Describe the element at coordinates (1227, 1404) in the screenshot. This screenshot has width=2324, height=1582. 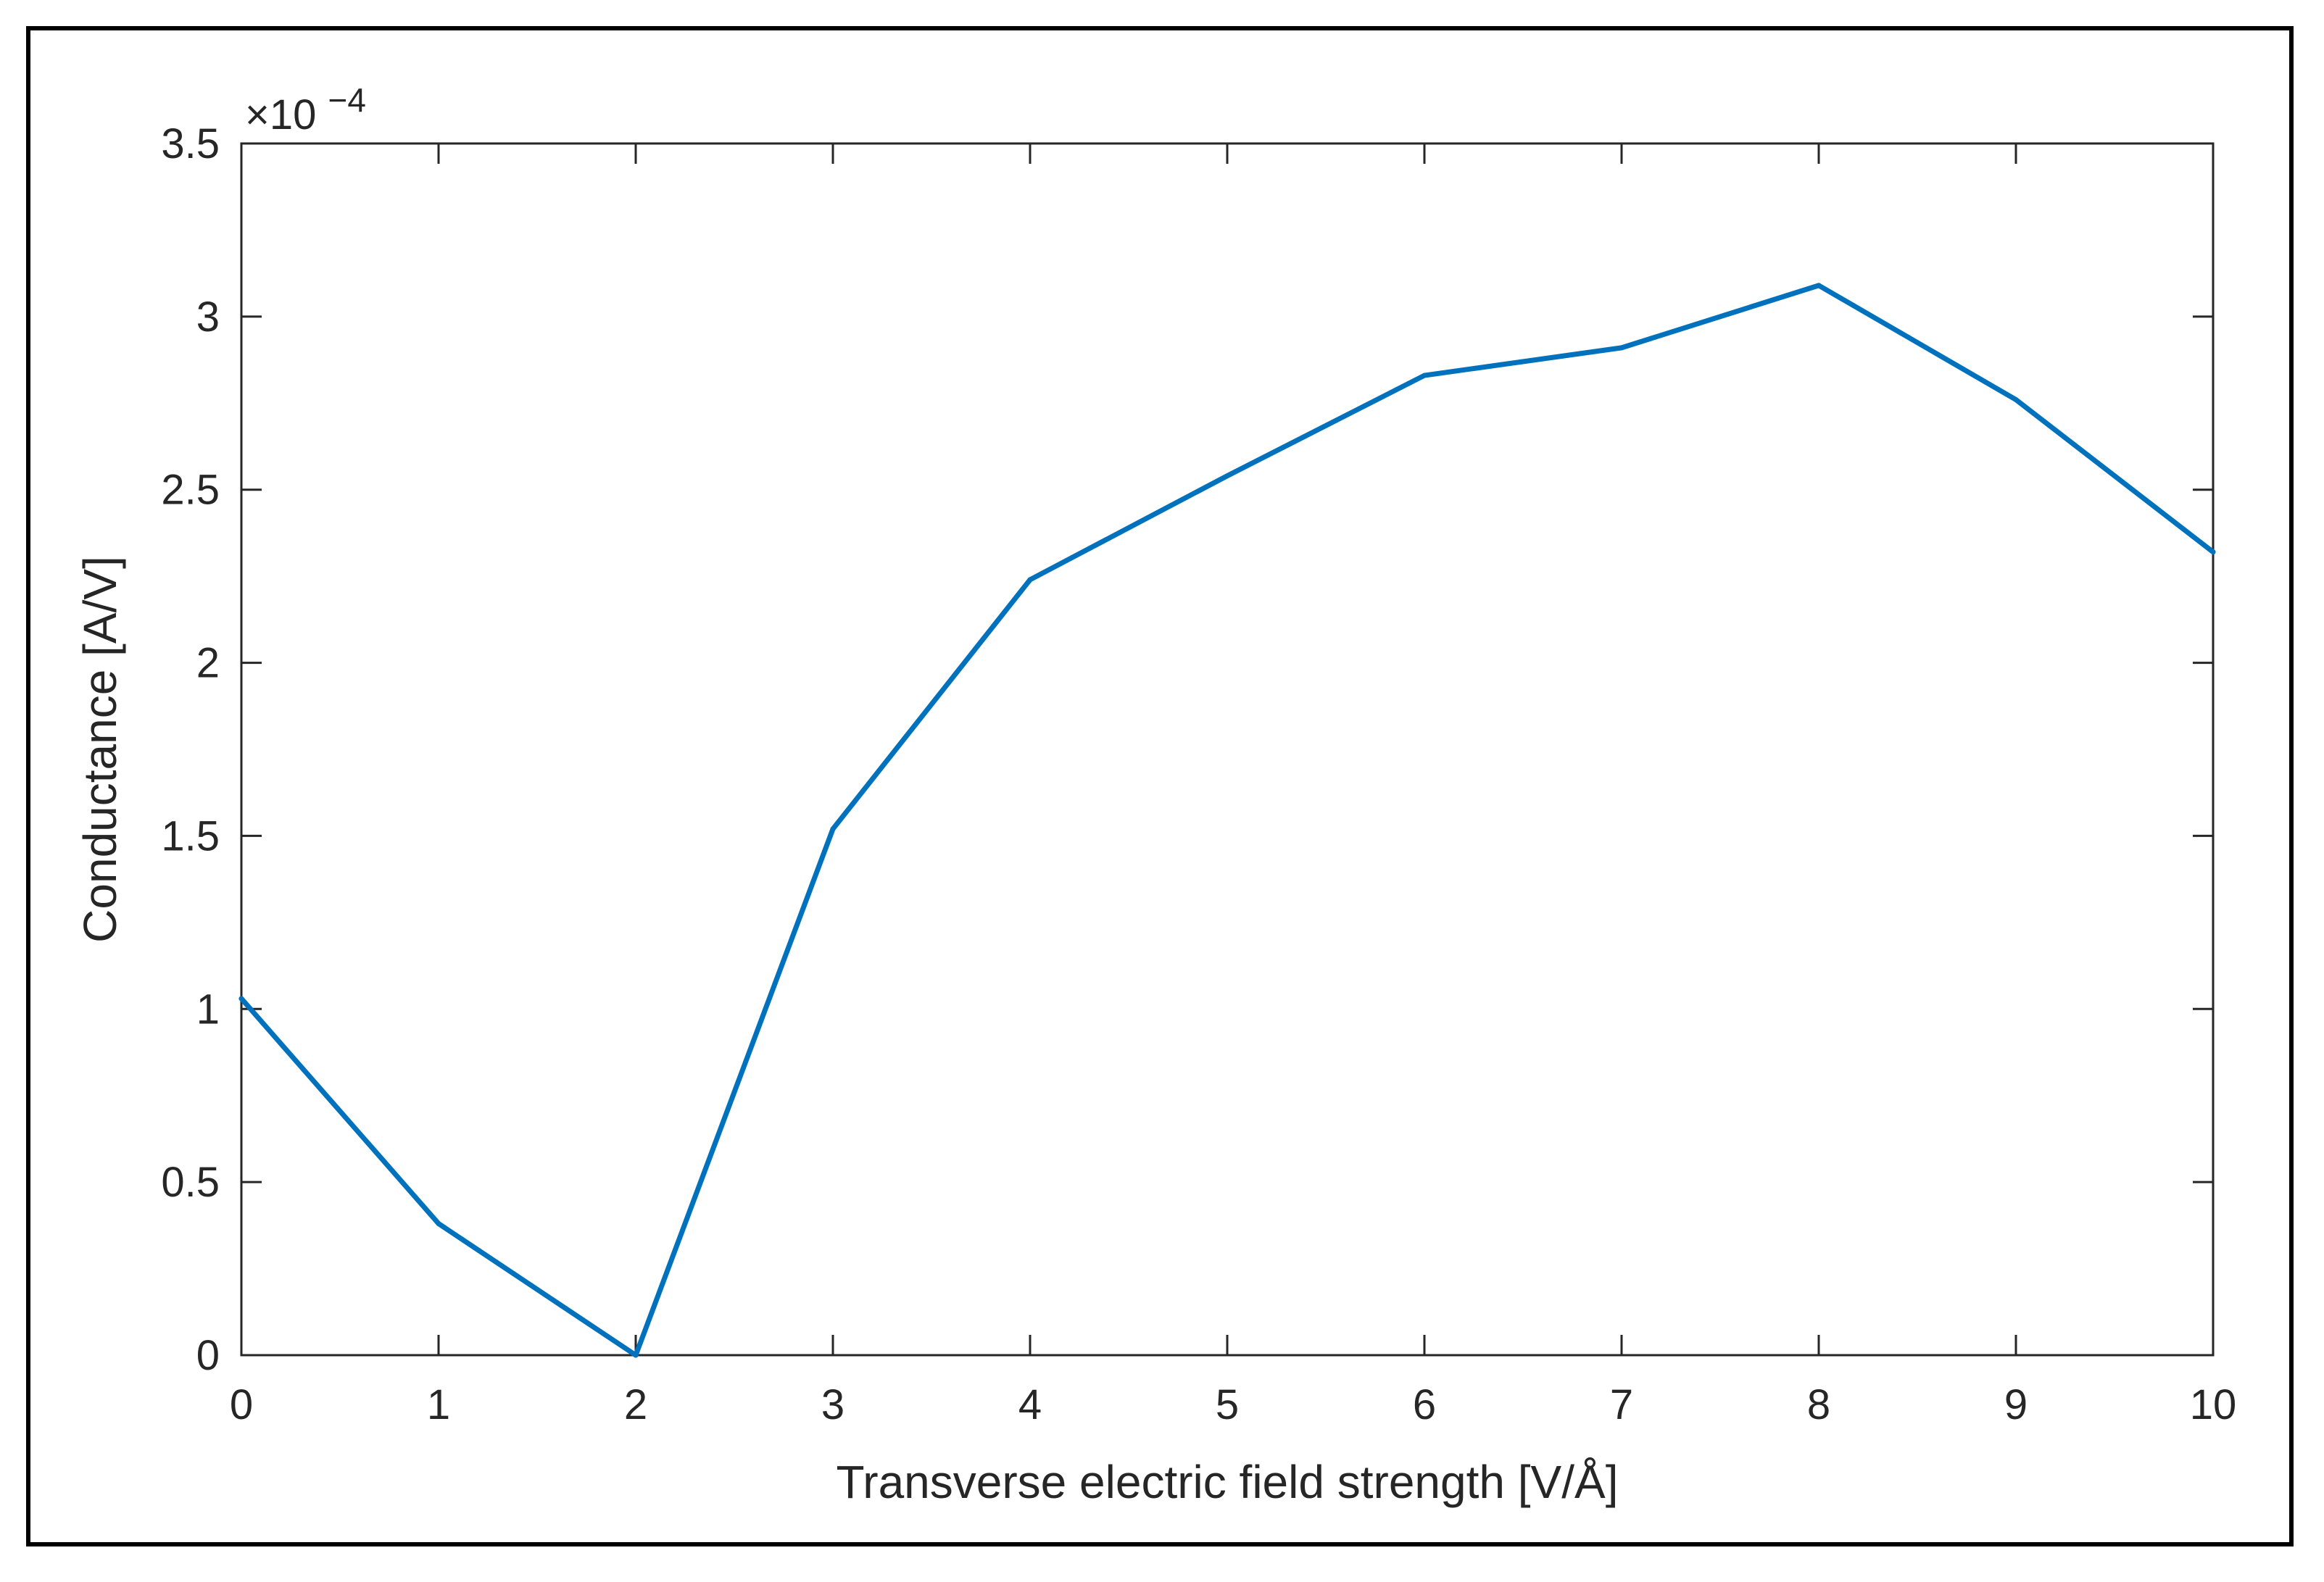
I see `x-tick-label: 5` at that location.